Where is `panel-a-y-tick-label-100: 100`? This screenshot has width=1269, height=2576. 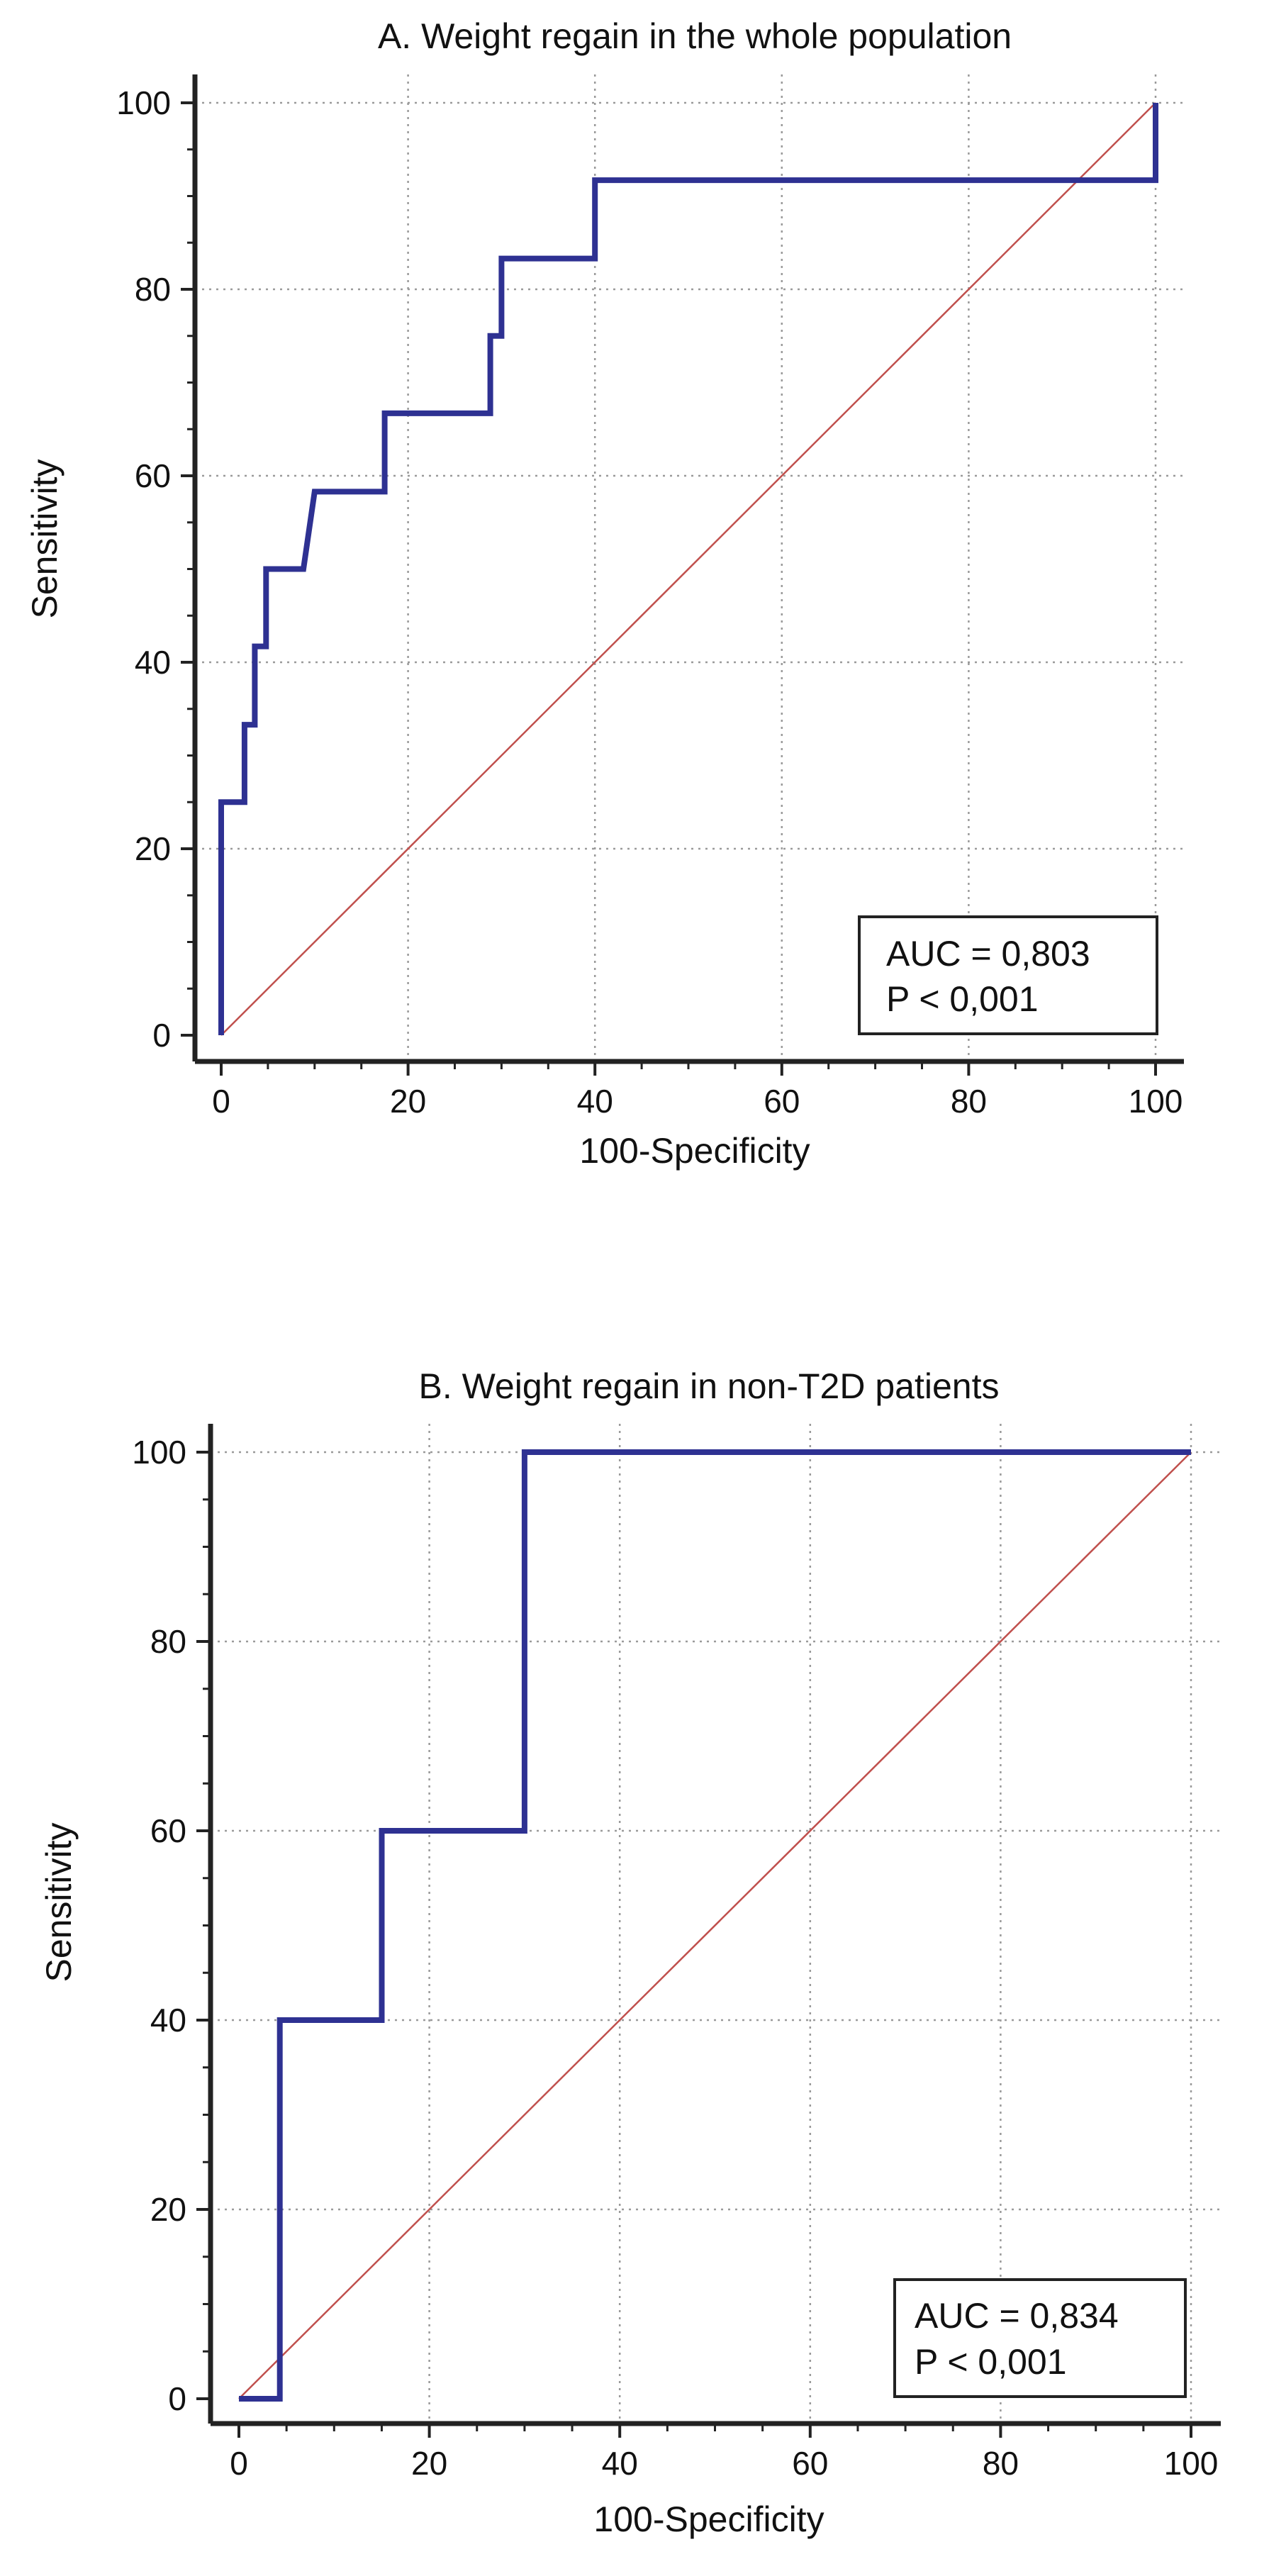 panel-a-y-tick-label-100: 100 is located at coordinates (143, 102).